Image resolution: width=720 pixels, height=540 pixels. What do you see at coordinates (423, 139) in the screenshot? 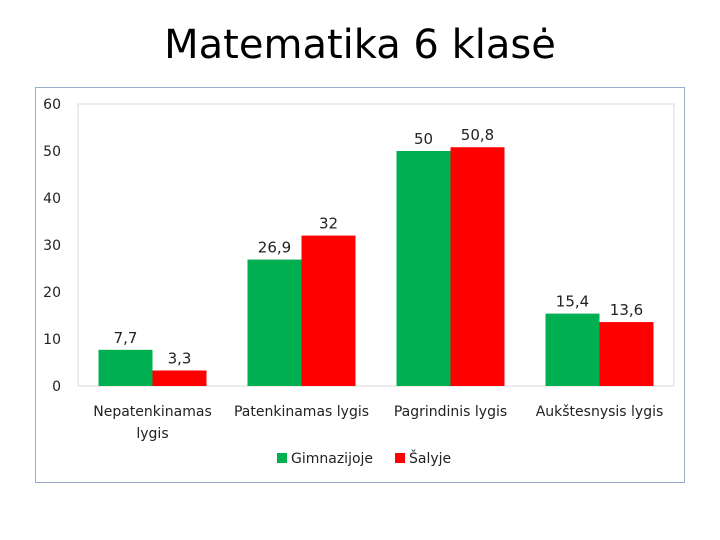
I see `data-label: 50` at bounding box center [423, 139].